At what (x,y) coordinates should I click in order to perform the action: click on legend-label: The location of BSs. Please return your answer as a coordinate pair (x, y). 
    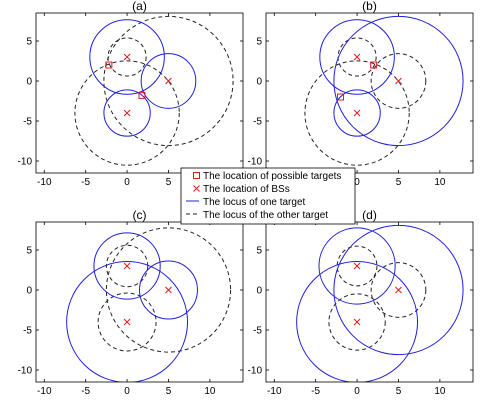
    Looking at the image, I should click on (246, 189).